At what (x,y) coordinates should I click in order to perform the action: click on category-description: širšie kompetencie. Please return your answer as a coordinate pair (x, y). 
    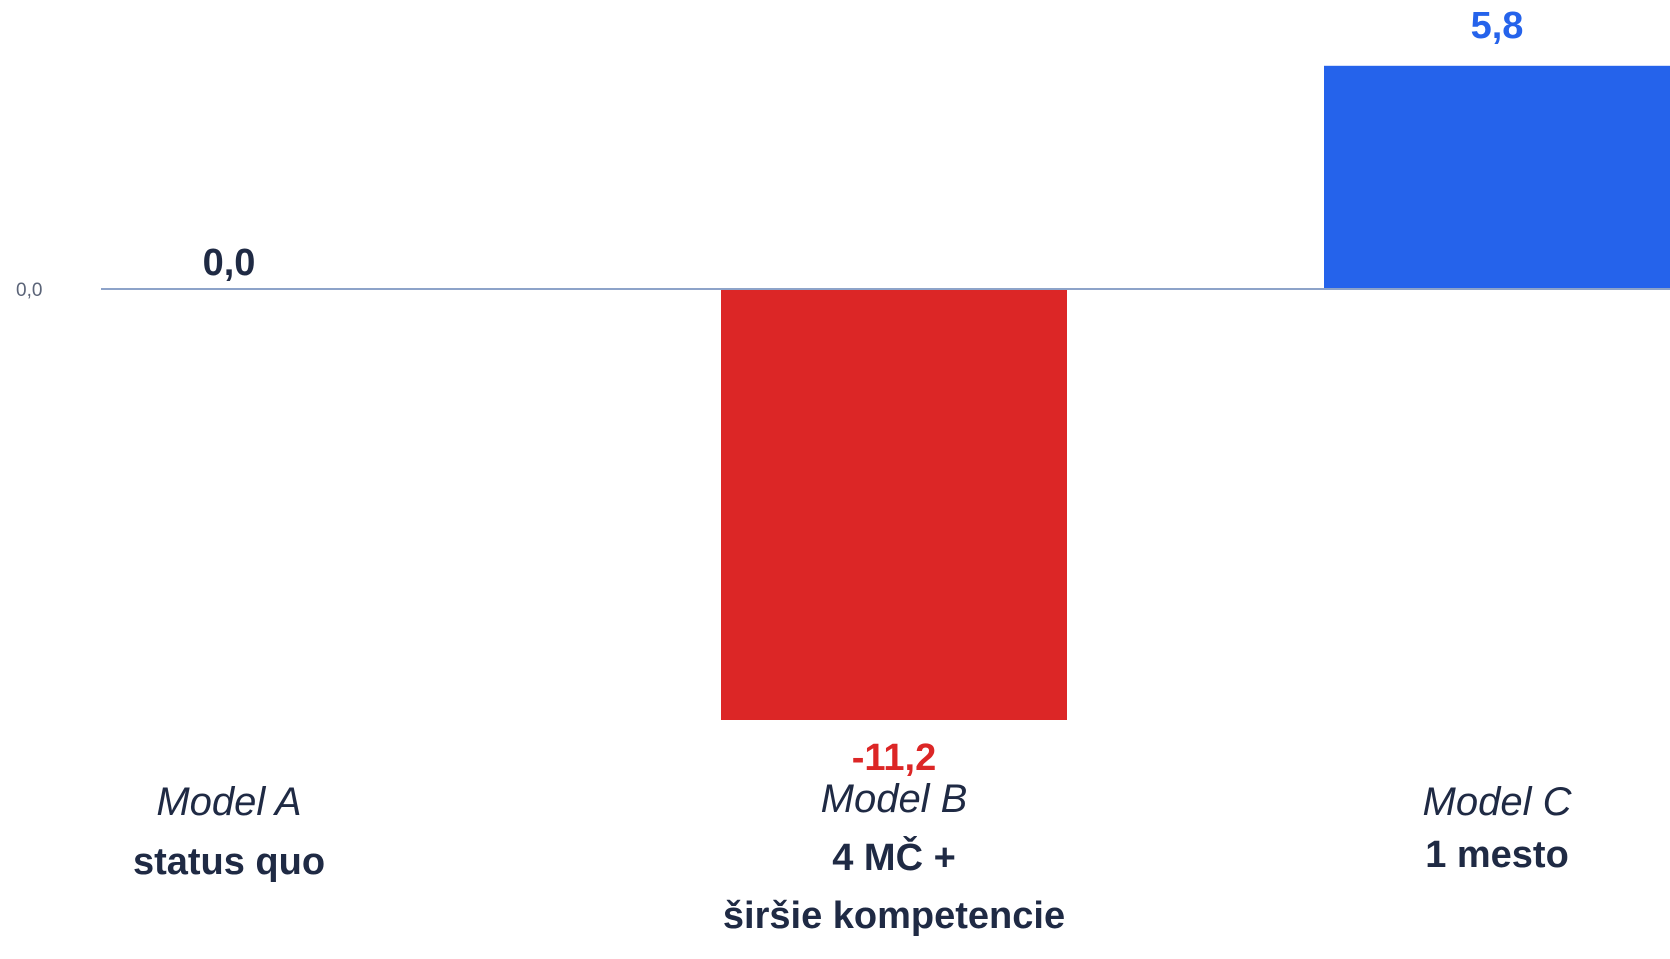
    Looking at the image, I should click on (894, 916).